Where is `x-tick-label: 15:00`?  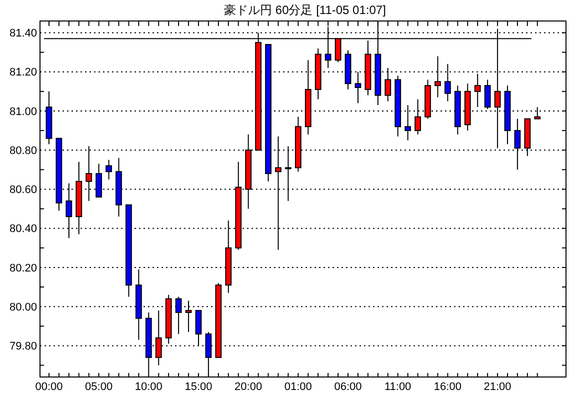 x-tick-label: 15:00 is located at coordinates (198, 387).